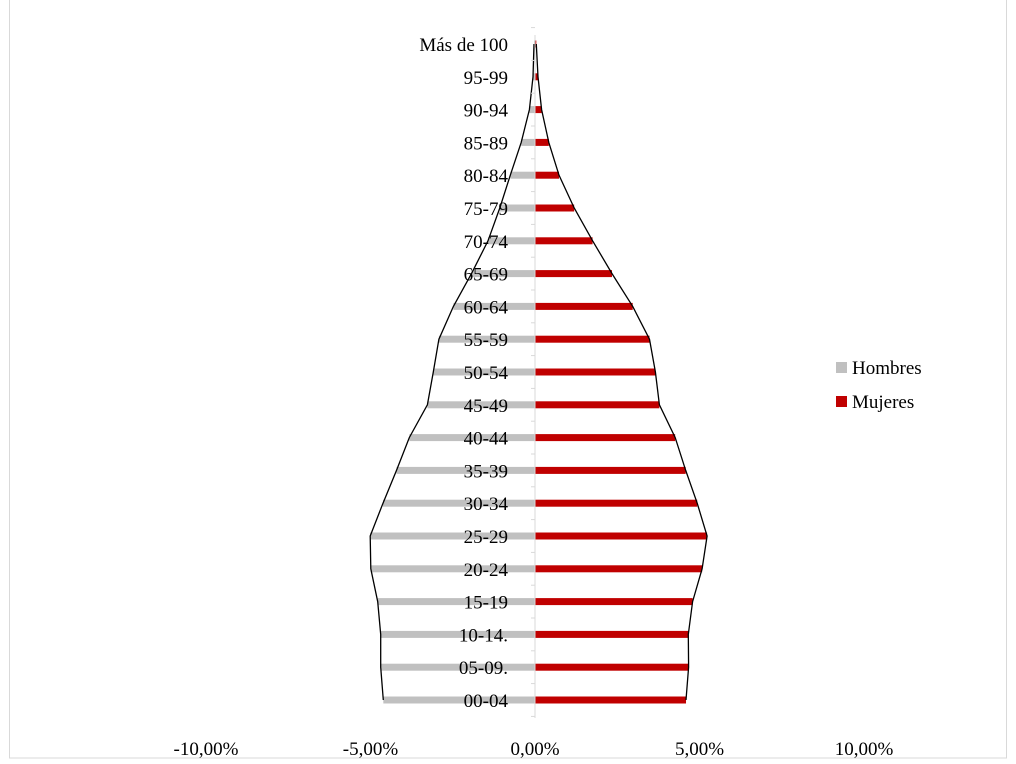 The width and height of the screenshot is (1016, 764). I want to click on category-label-2: 90-94, so click(486, 111).